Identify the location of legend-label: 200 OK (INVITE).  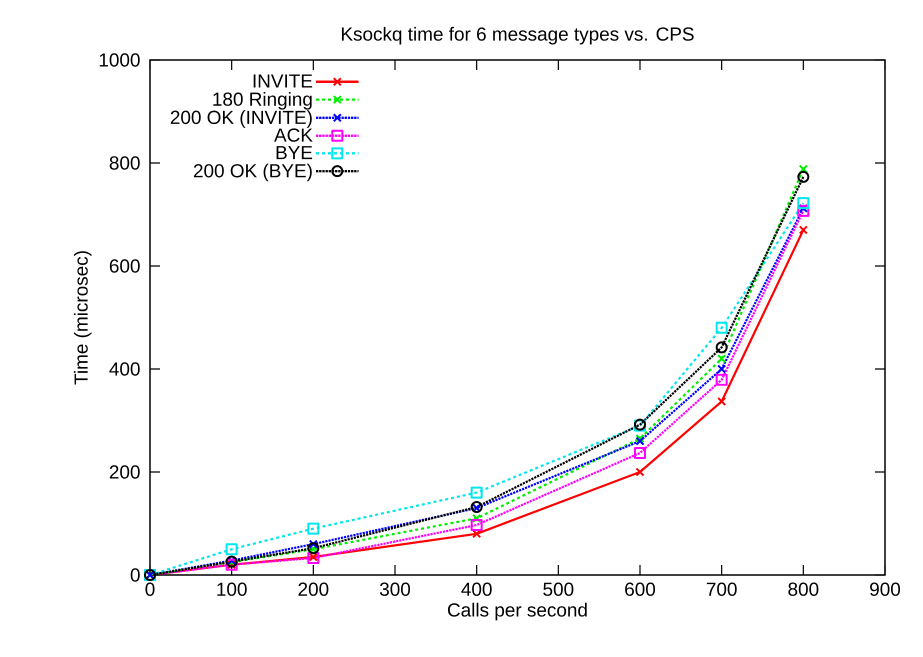
(241, 119).